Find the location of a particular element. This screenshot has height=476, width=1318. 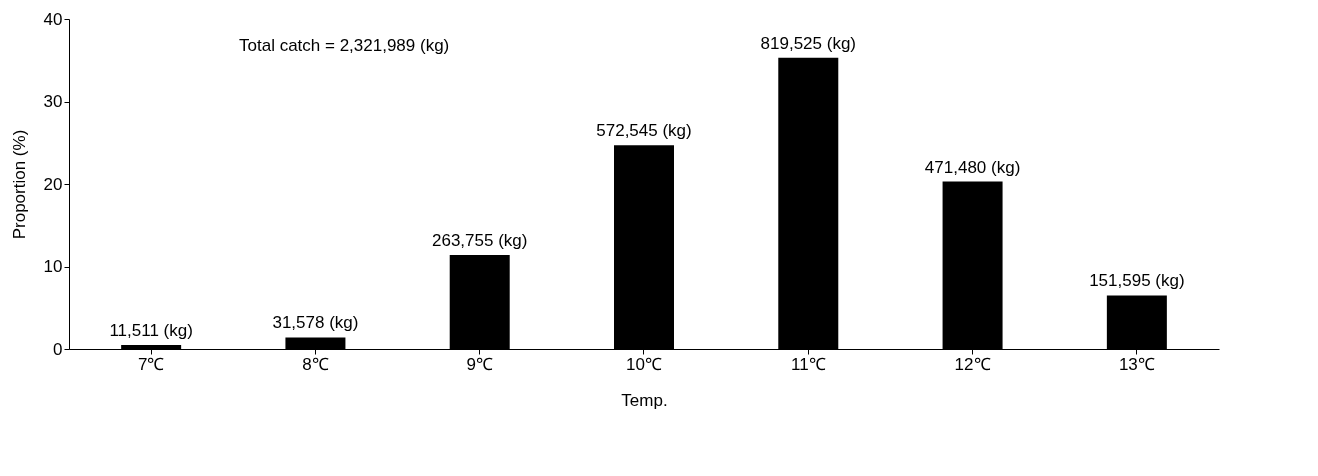

y-tick-label: 10 is located at coordinates (53, 266).